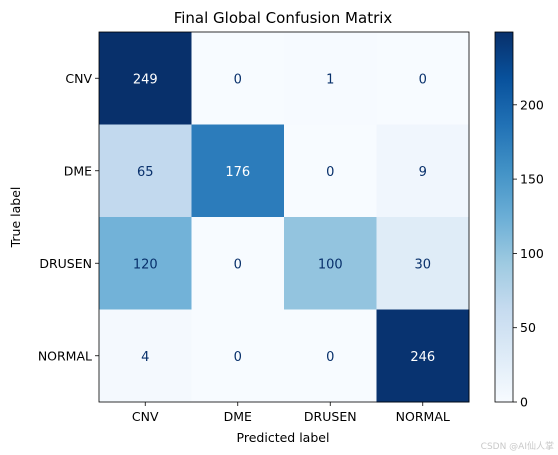 Image resolution: width=558 pixels, height=455 pixels. Describe the element at coordinates (65, 263) in the screenshot. I see `y-tick-label: DRUSEN` at that location.